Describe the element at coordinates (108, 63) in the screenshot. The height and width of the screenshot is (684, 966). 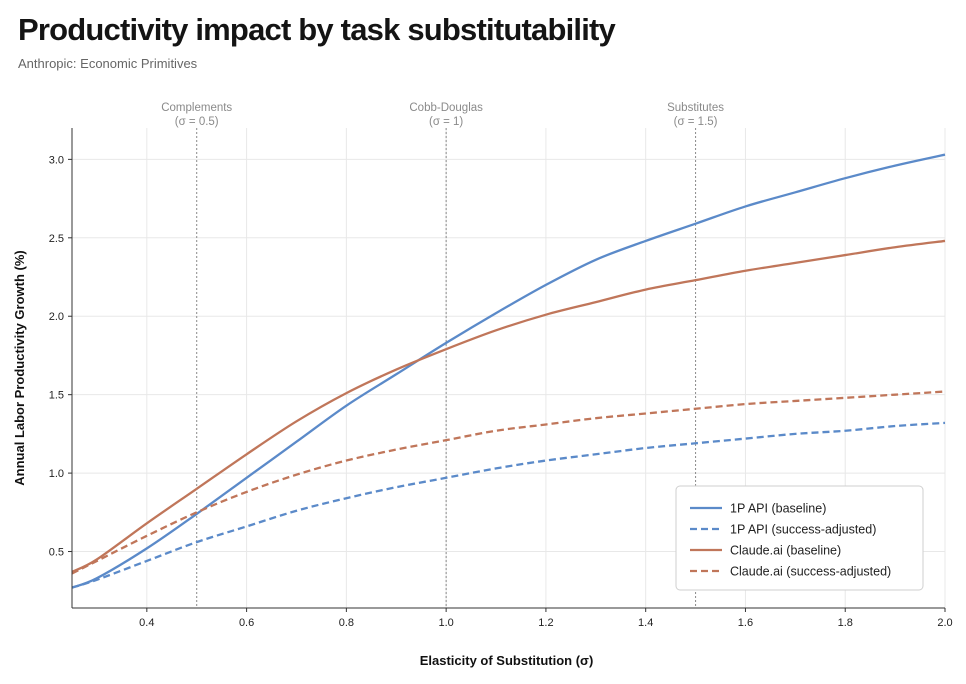
I see `page-subtitle: Anthropic: Economic Primitives` at that location.